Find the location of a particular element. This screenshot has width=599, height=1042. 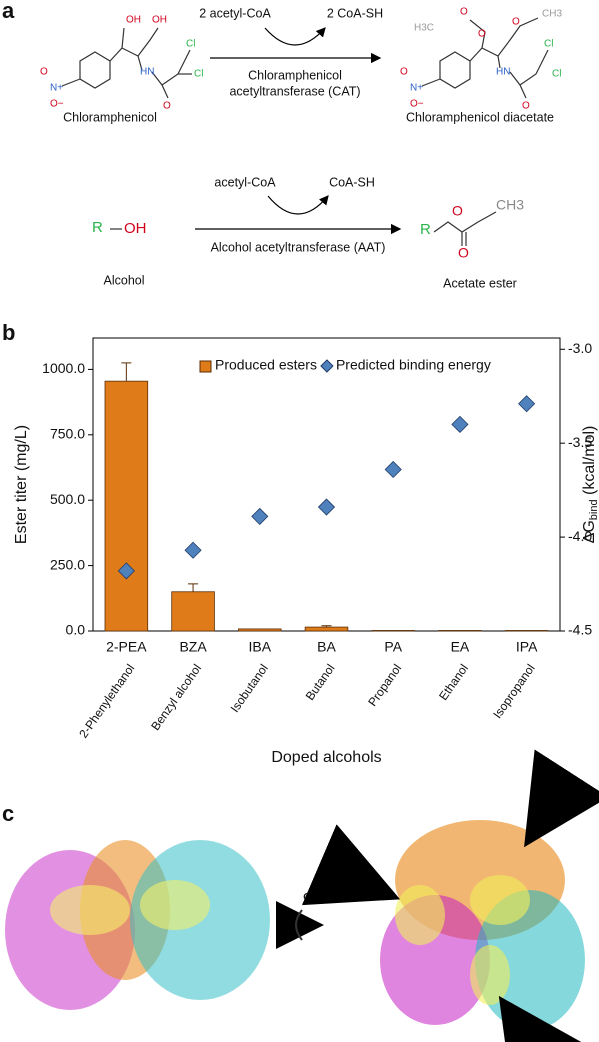

protein-front-view is located at coordinates (137, 925).